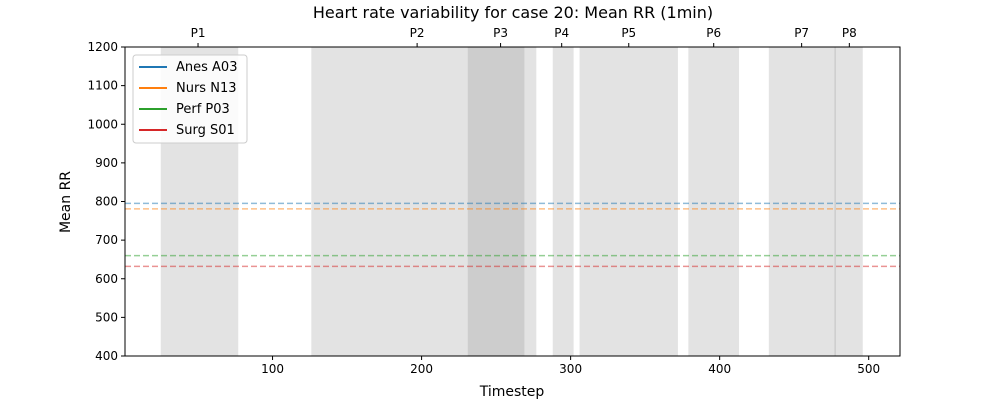 The height and width of the screenshot is (400, 1000). What do you see at coordinates (801, 33) in the screenshot?
I see `phase-label-p7: P7` at bounding box center [801, 33].